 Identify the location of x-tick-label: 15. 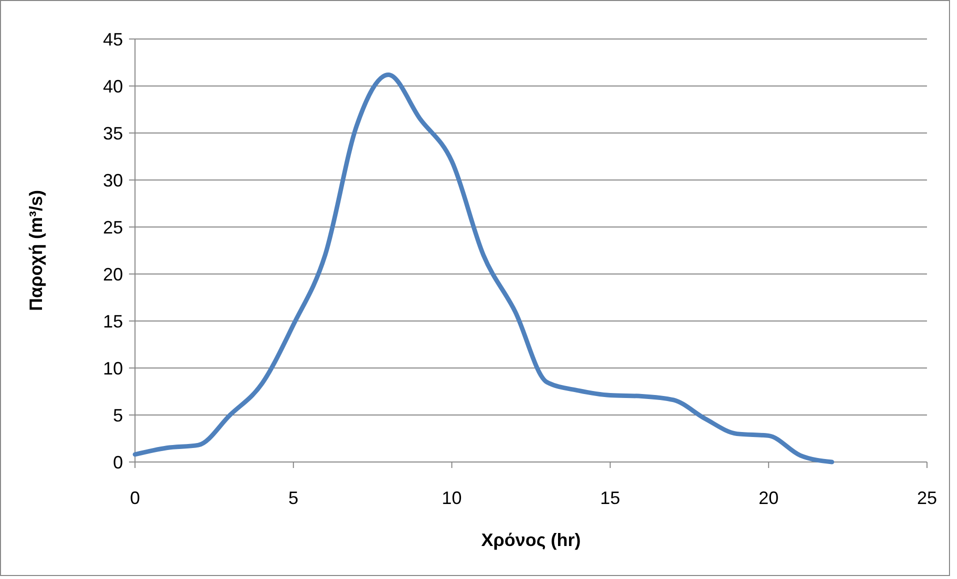
(610, 498).